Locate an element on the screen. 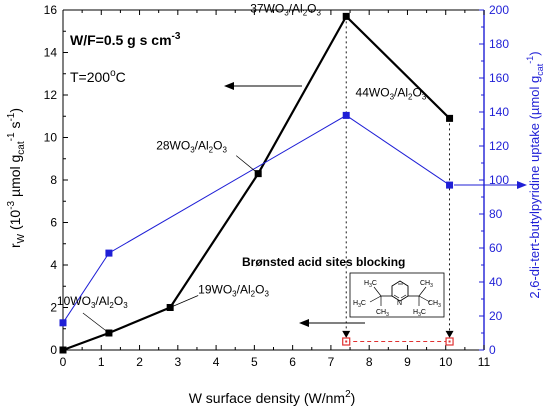 This screenshot has width=550, height=410. x-tick-label: 3 is located at coordinates (177, 362).